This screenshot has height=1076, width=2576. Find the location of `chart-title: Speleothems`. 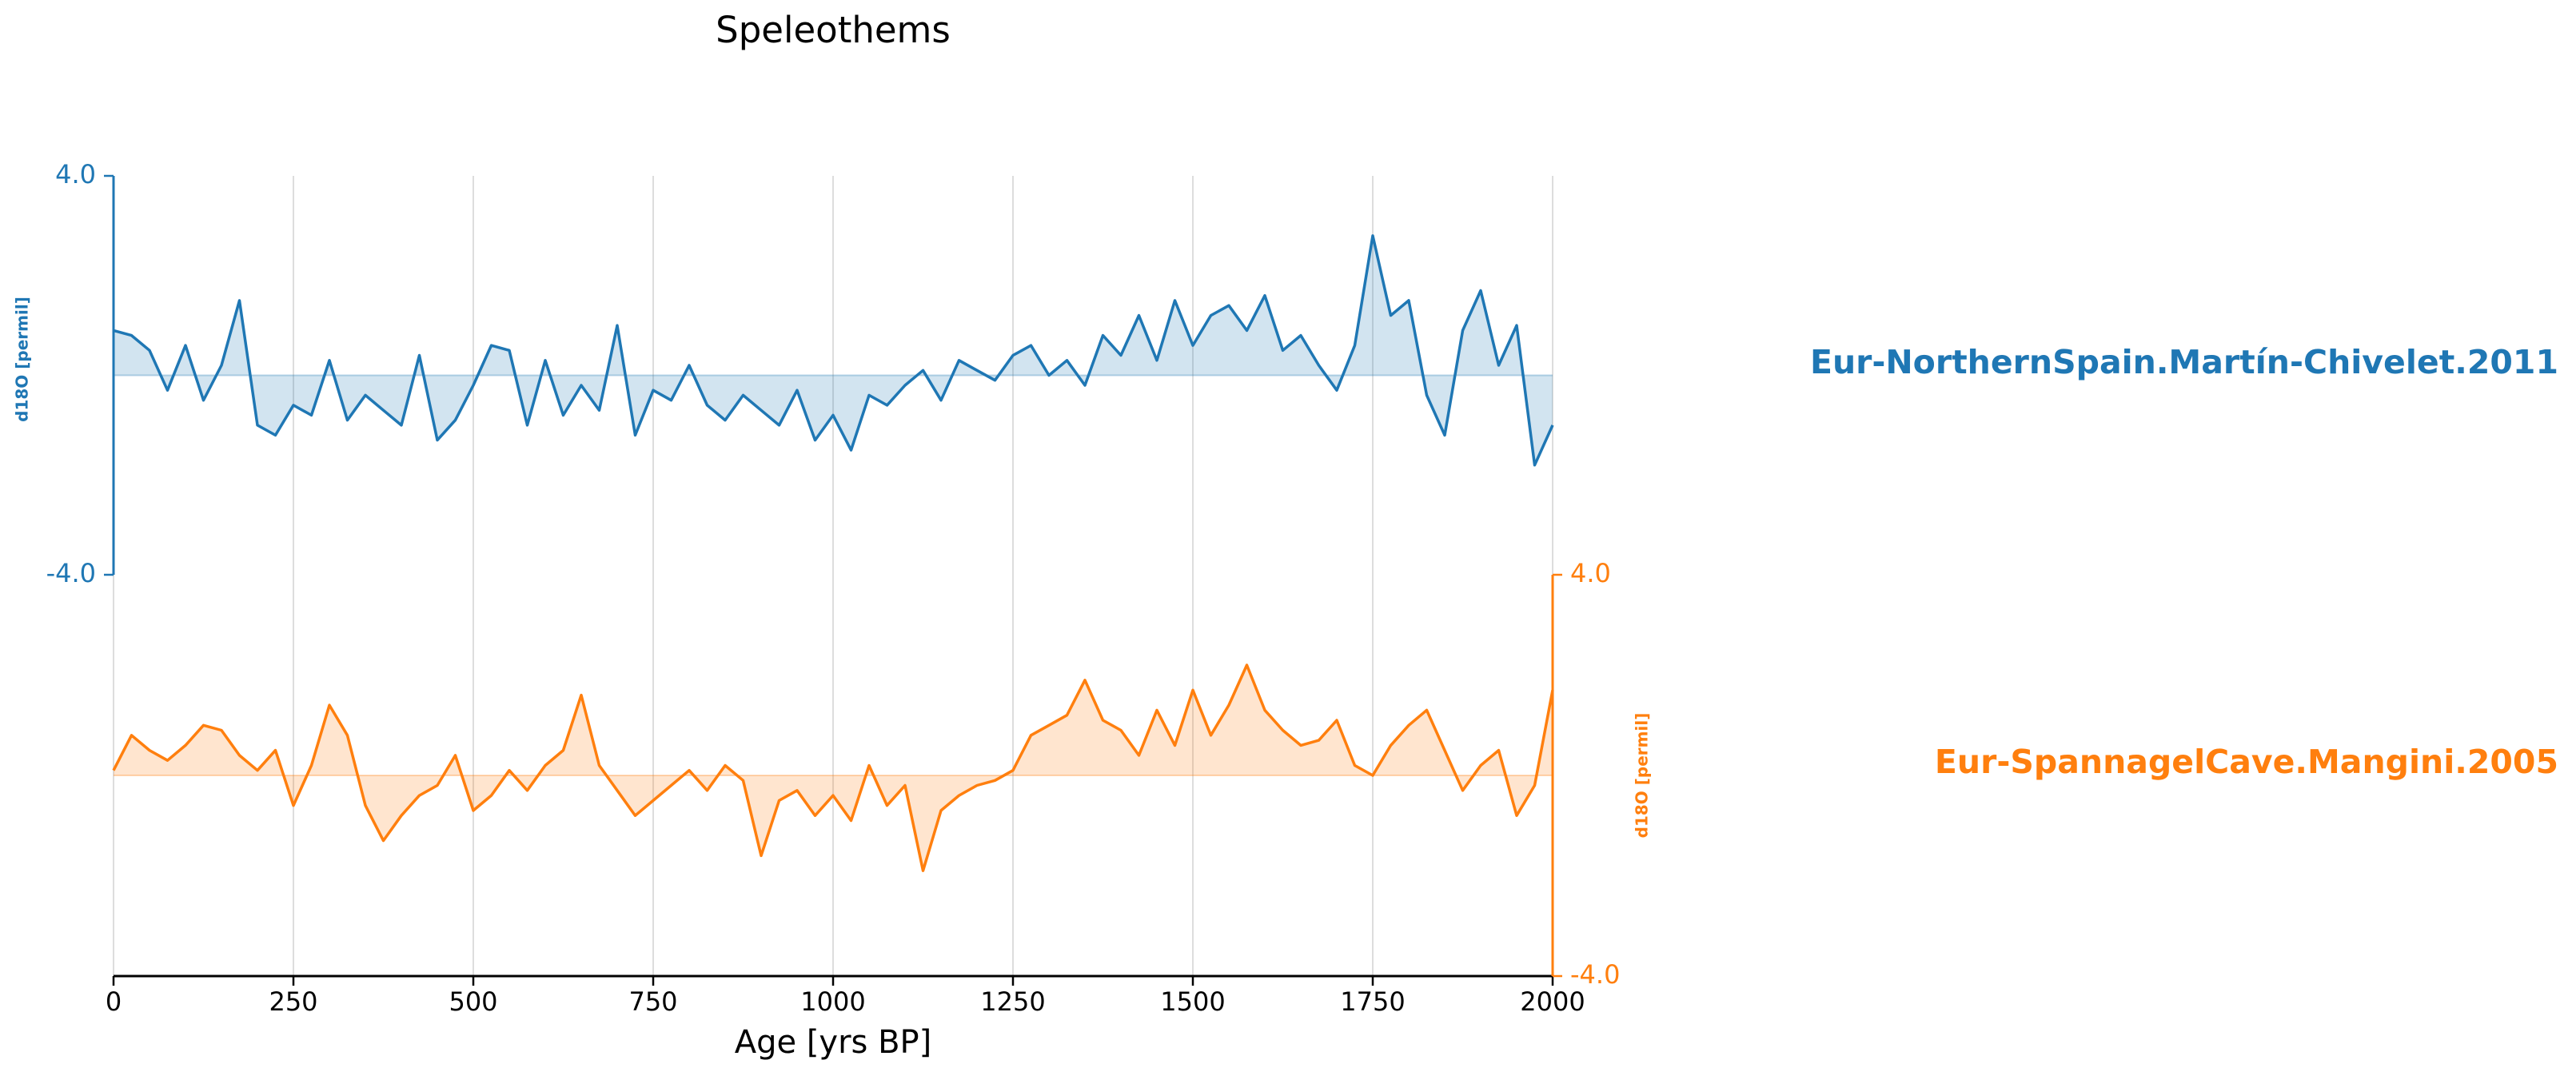

chart-title: Speleothems is located at coordinates (833, 30).